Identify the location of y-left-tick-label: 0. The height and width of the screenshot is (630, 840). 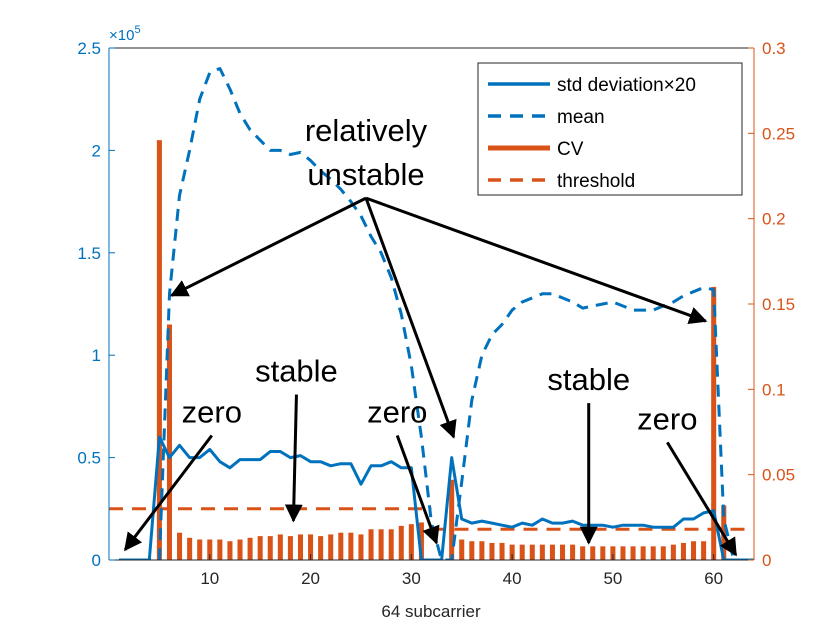
(96, 560).